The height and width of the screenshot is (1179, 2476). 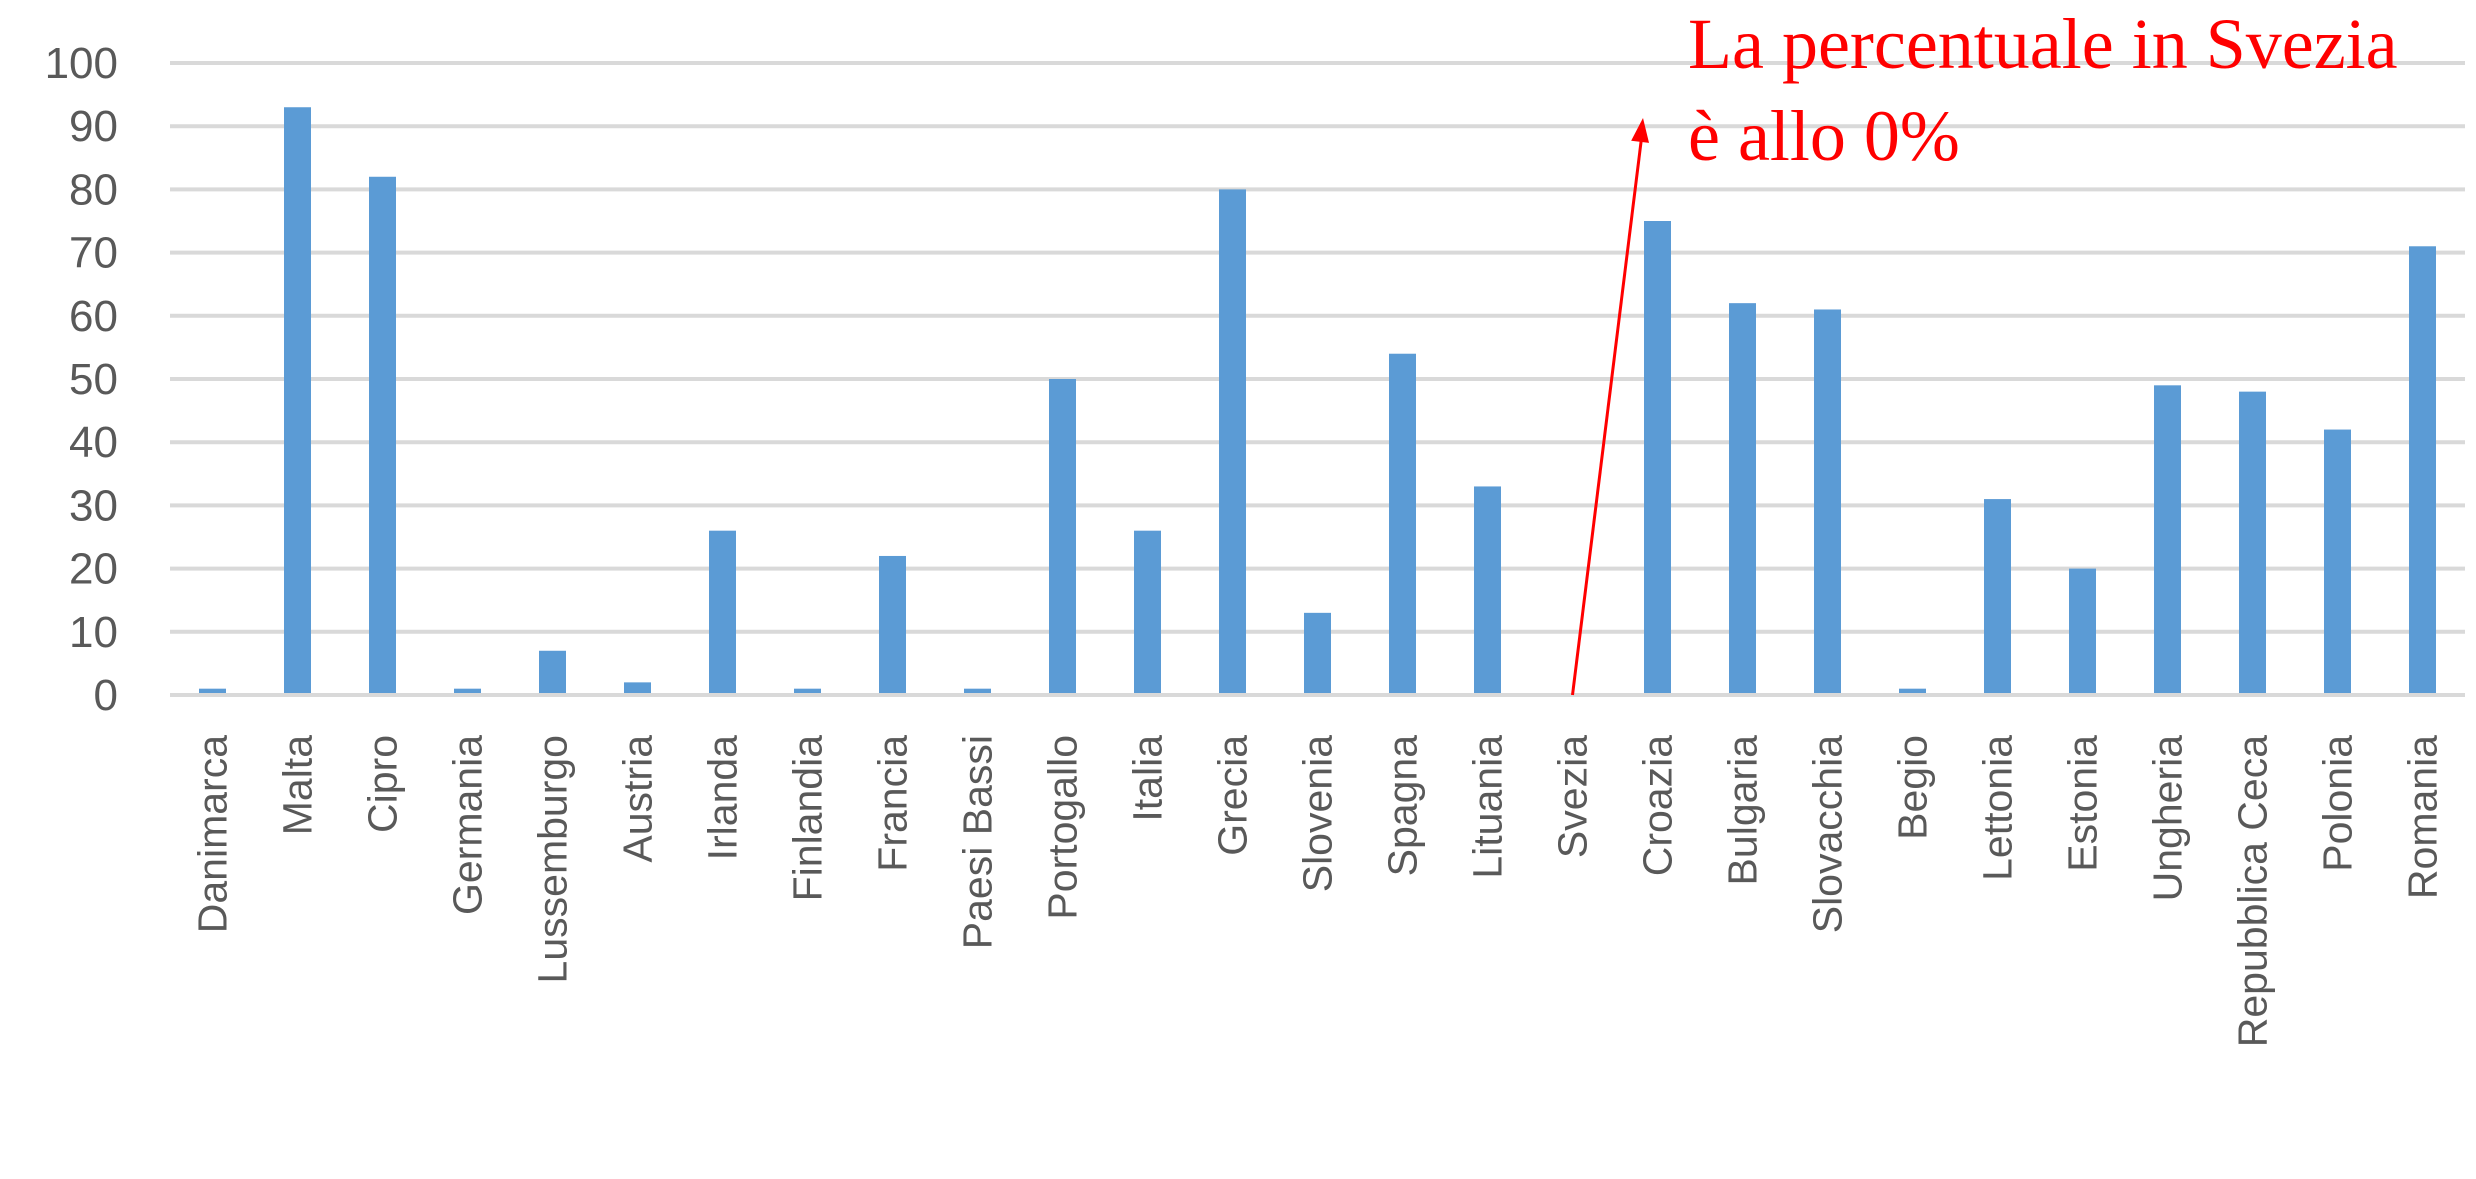 What do you see at coordinates (2252, 543) in the screenshot?
I see `bar-repubblica-ceca` at bounding box center [2252, 543].